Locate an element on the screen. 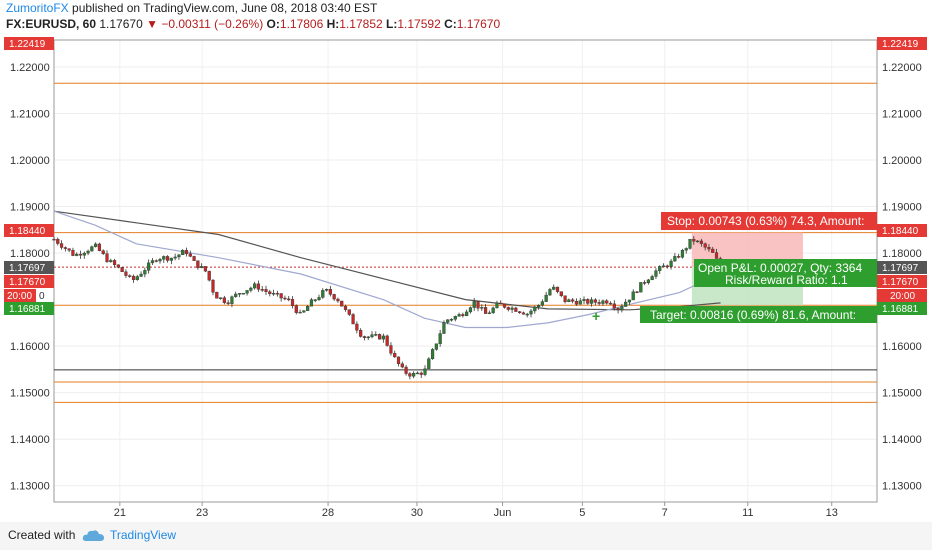 Image resolution: width=932 pixels, height=550 pixels. target-text: Target: 0.00816 (0.69%) 81.6, Amount: is located at coordinates (753, 315).